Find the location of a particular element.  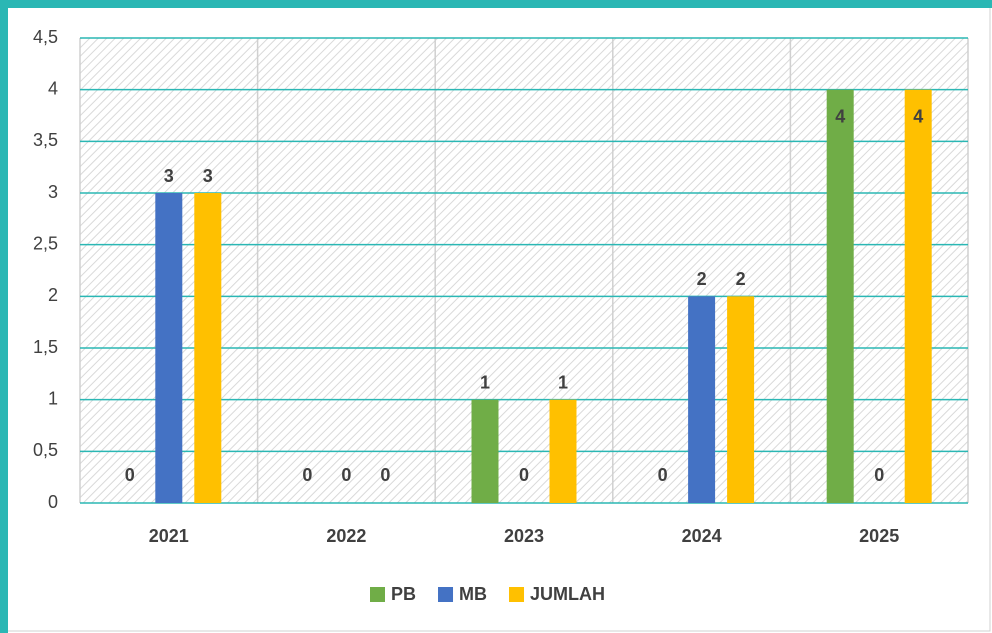

y-tick-label: 3,5 is located at coordinates (45, 140).